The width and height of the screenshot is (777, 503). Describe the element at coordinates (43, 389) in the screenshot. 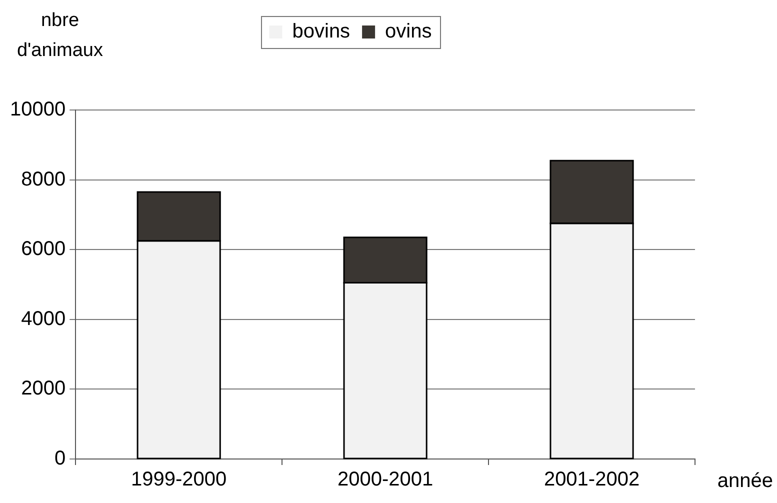

I see `y-tick-label: 2000` at that location.